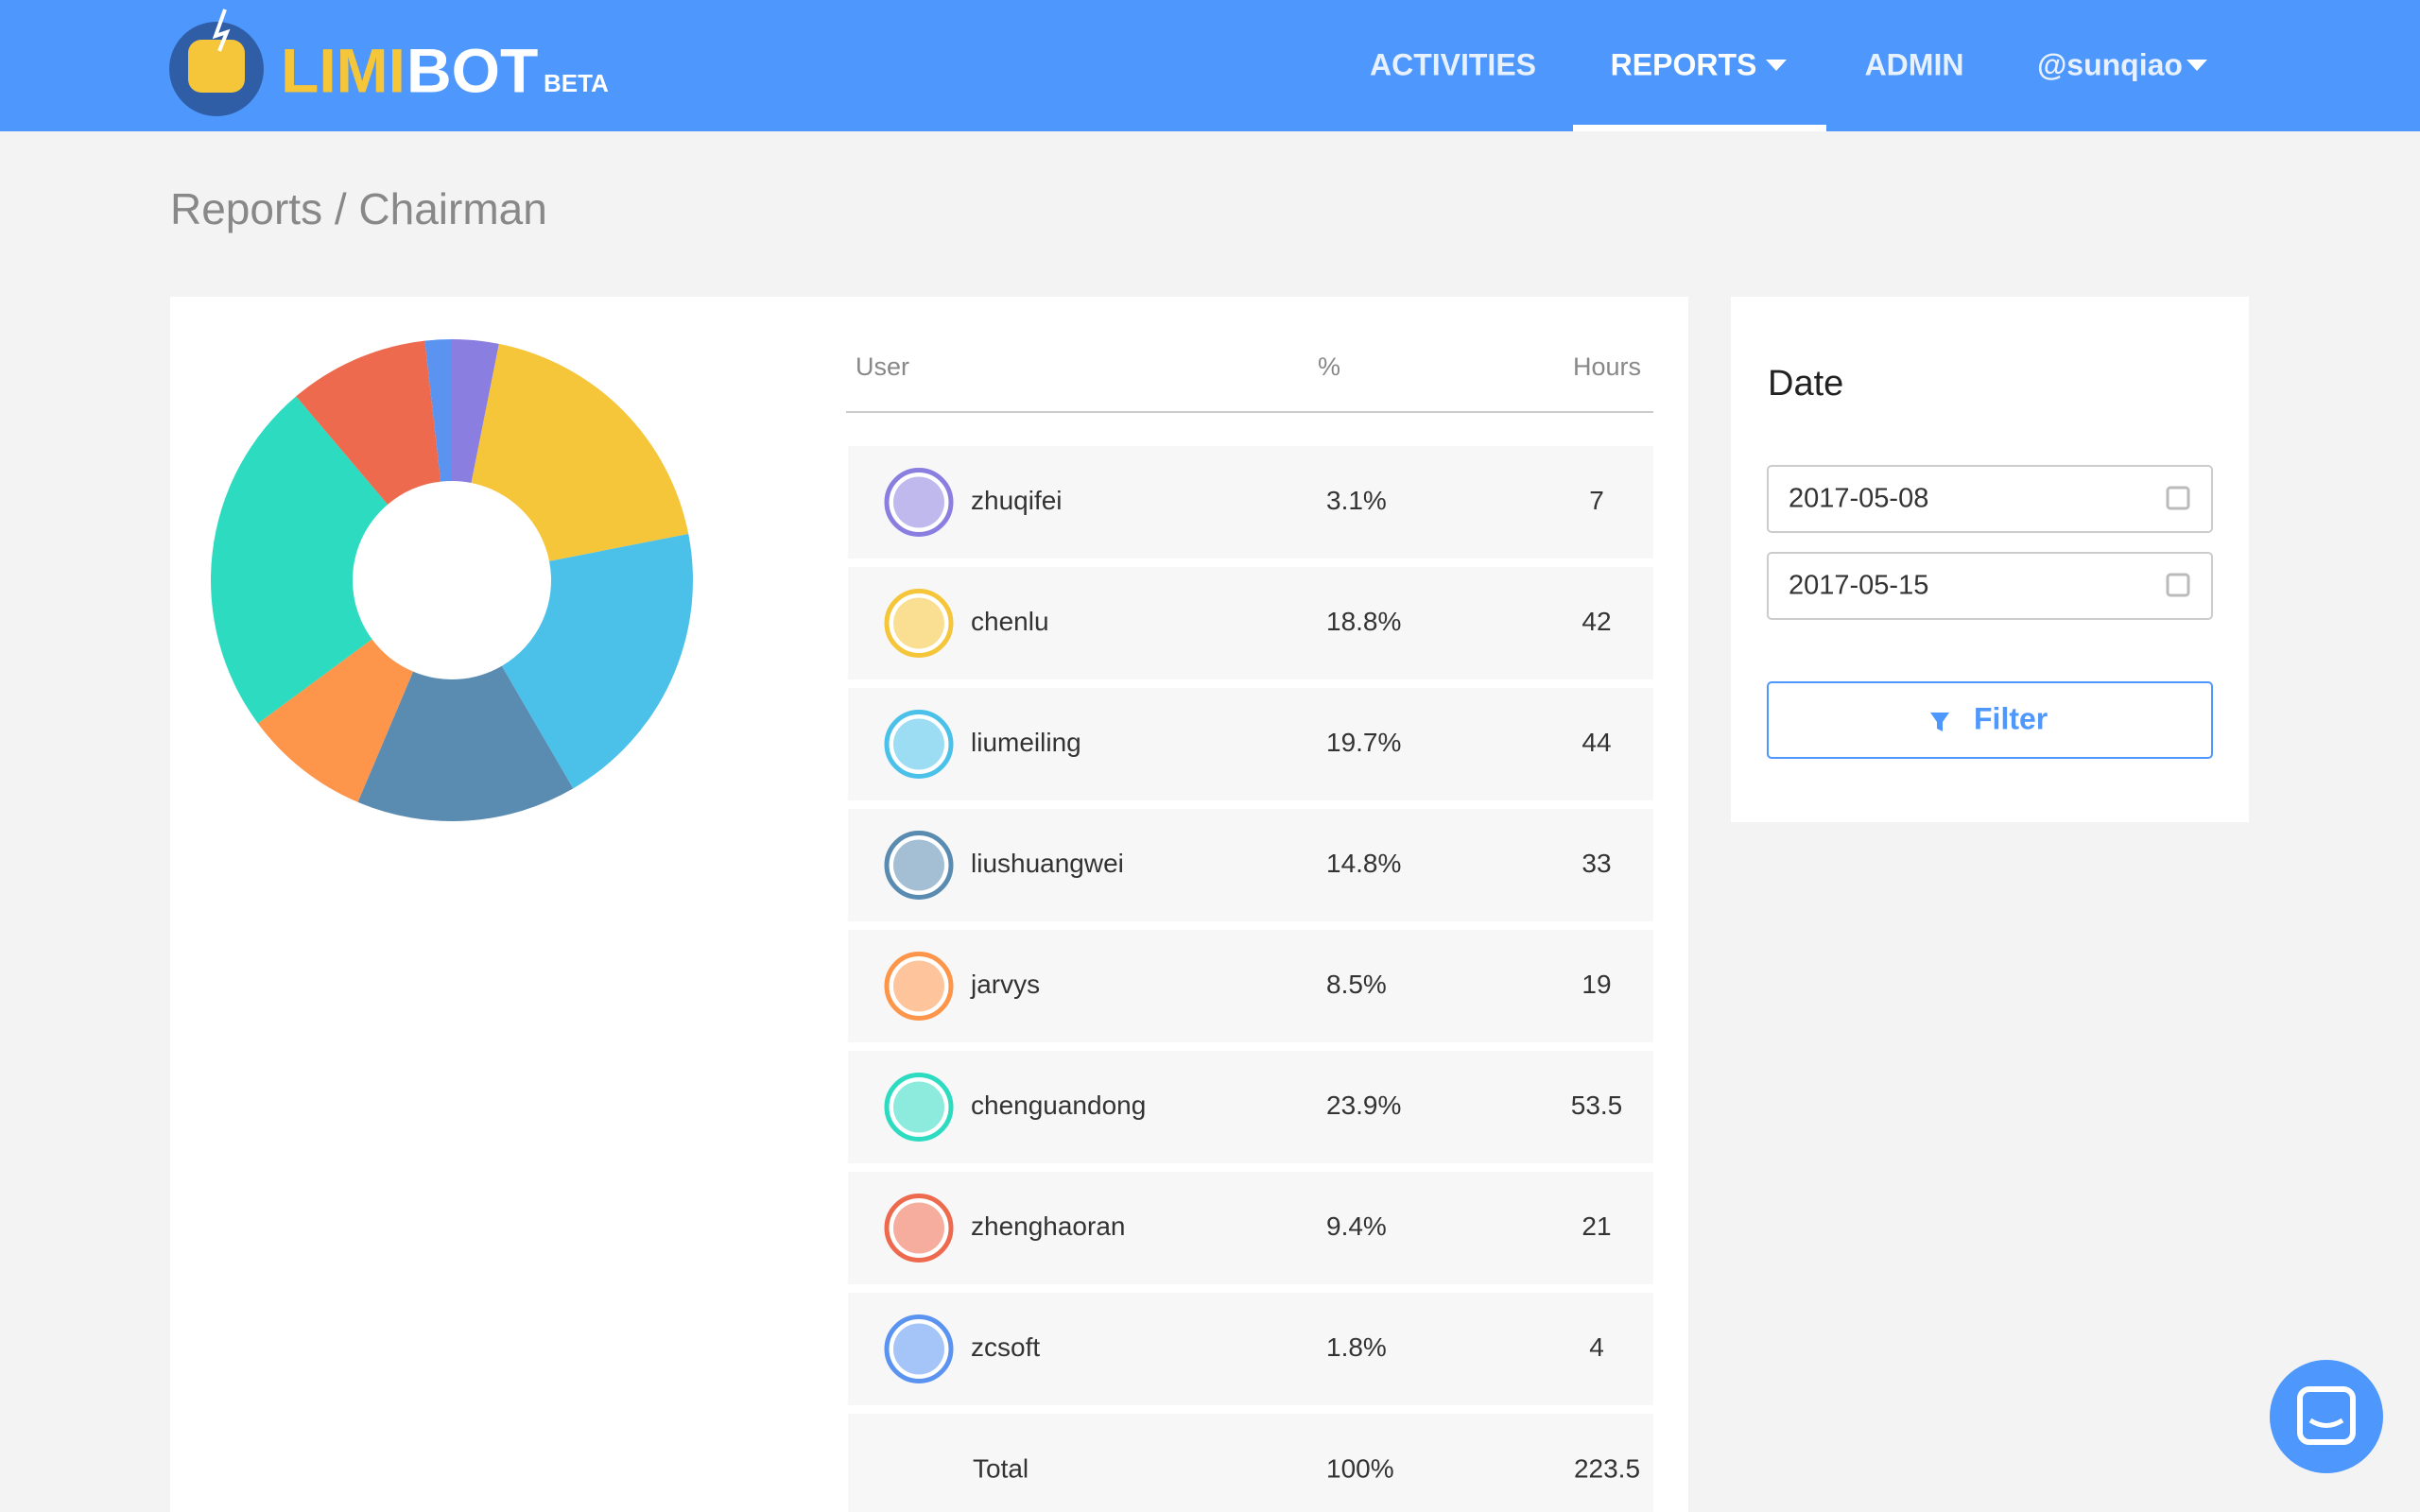  Describe the element at coordinates (1363, 863) in the screenshot. I see `percent: 14.8%` at that location.